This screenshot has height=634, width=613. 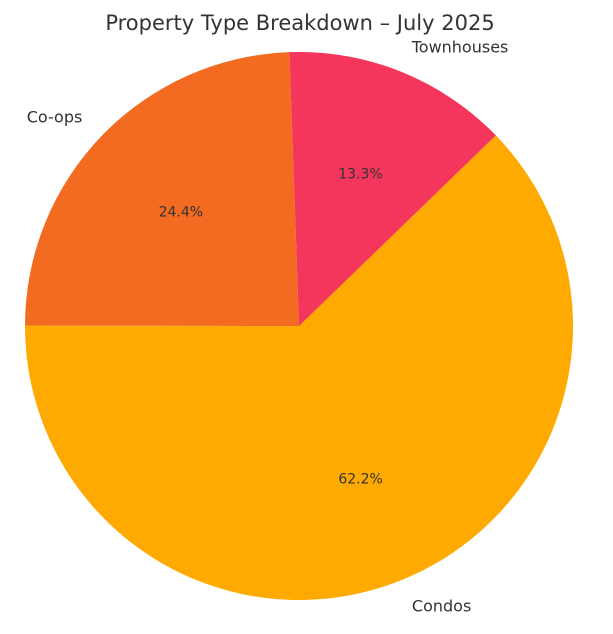 I want to click on pct-label-condos: 62.2%, so click(x=360, y=479).